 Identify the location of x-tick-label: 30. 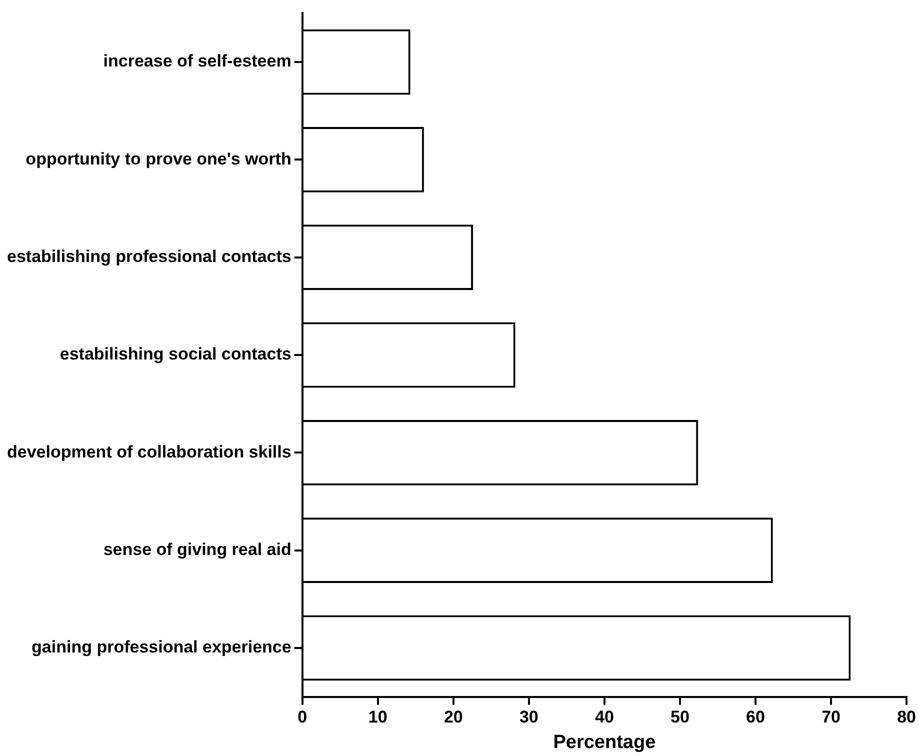
(528, 717).